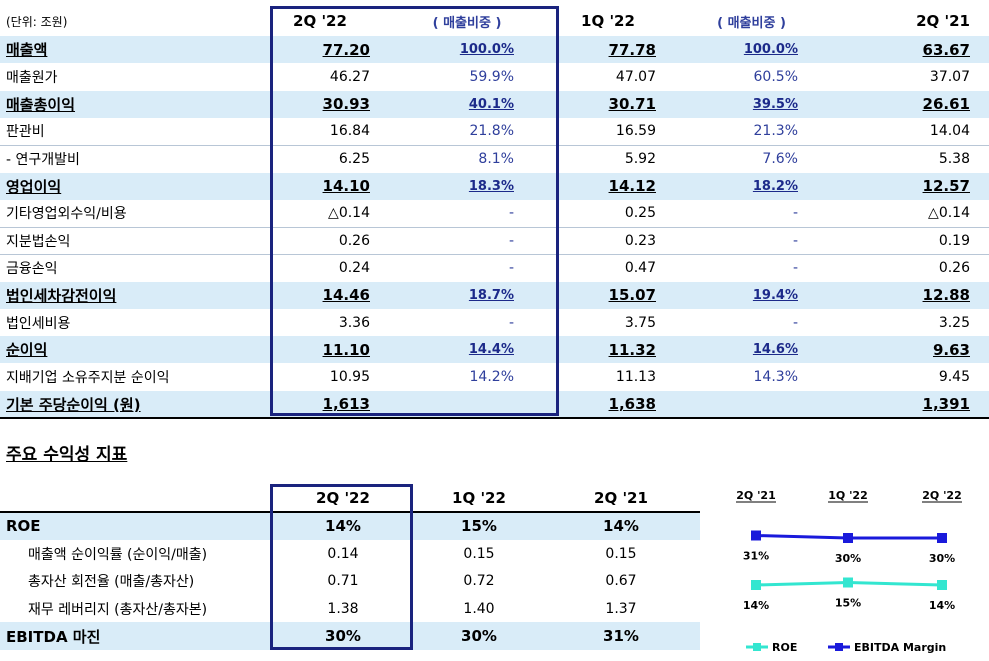 The height and width of the screenshot is (661, 989). I want to click on col-header-share-2q22: ( 매출비중 ), so click(467, 23).